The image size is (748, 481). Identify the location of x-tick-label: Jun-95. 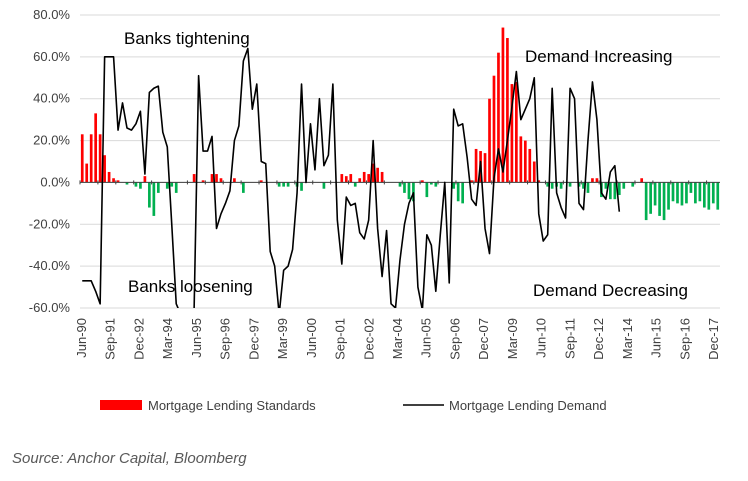
(196, 338).